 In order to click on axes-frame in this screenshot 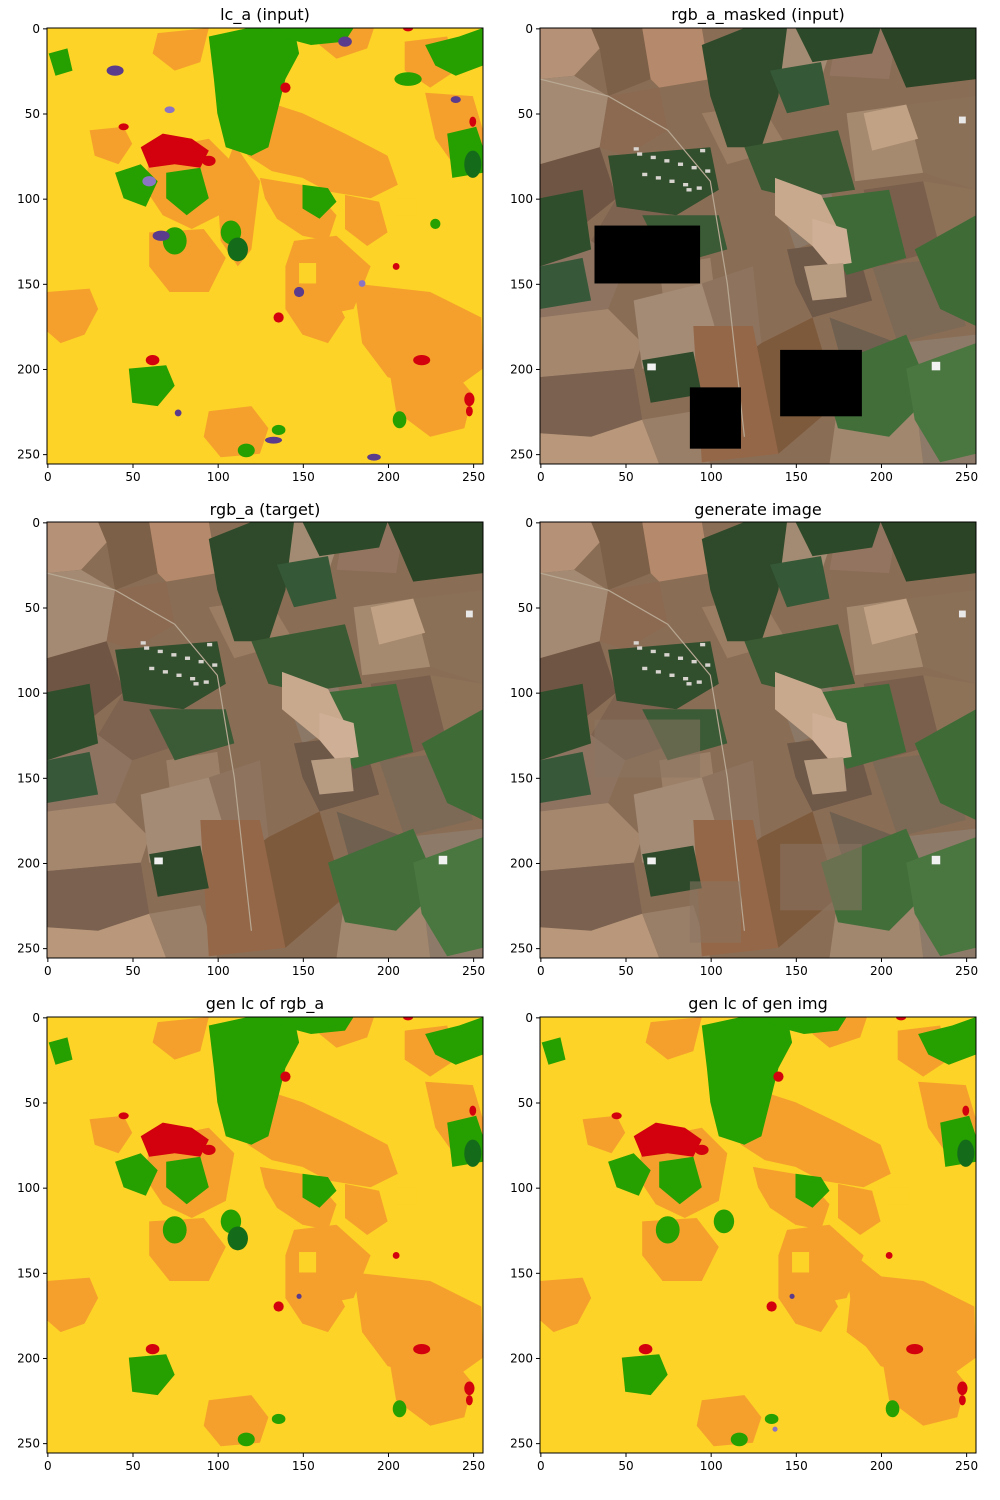, I will do `click(758, 246)`.